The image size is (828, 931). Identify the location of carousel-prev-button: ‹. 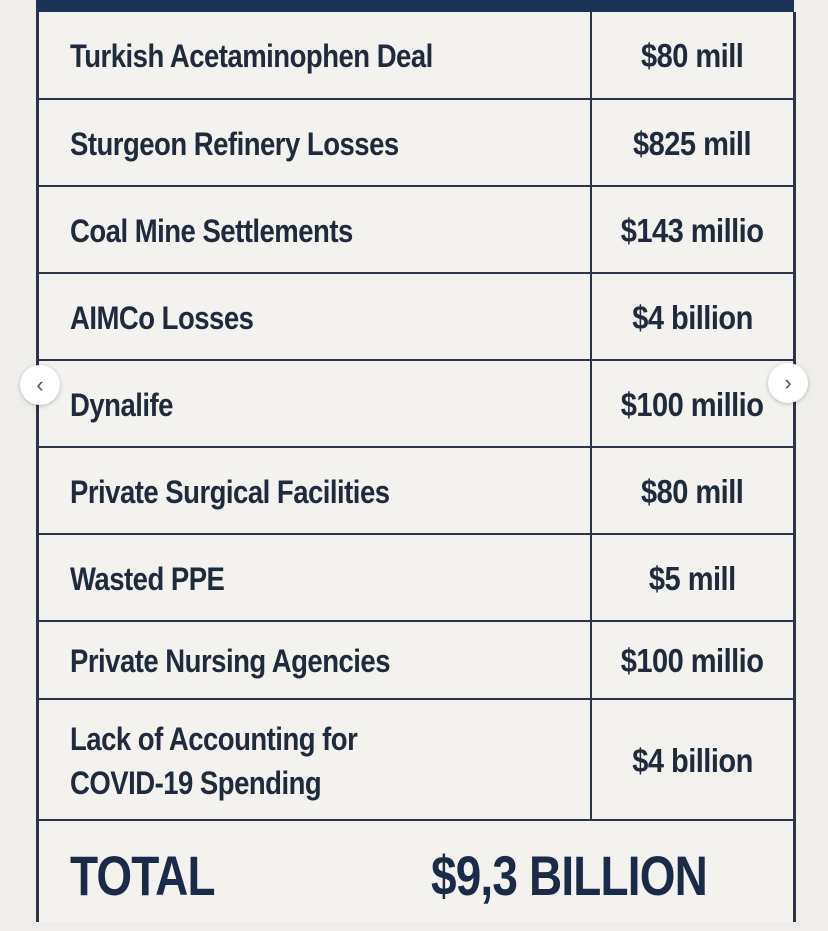
(40, 385).